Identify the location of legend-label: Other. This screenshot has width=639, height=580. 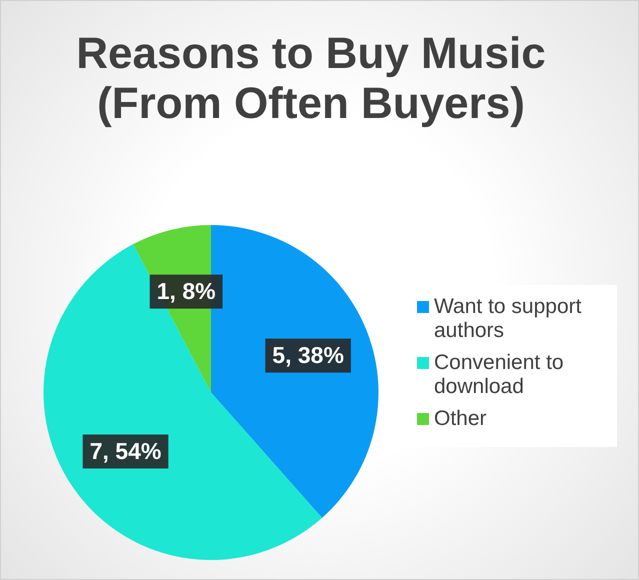
(460, 419).